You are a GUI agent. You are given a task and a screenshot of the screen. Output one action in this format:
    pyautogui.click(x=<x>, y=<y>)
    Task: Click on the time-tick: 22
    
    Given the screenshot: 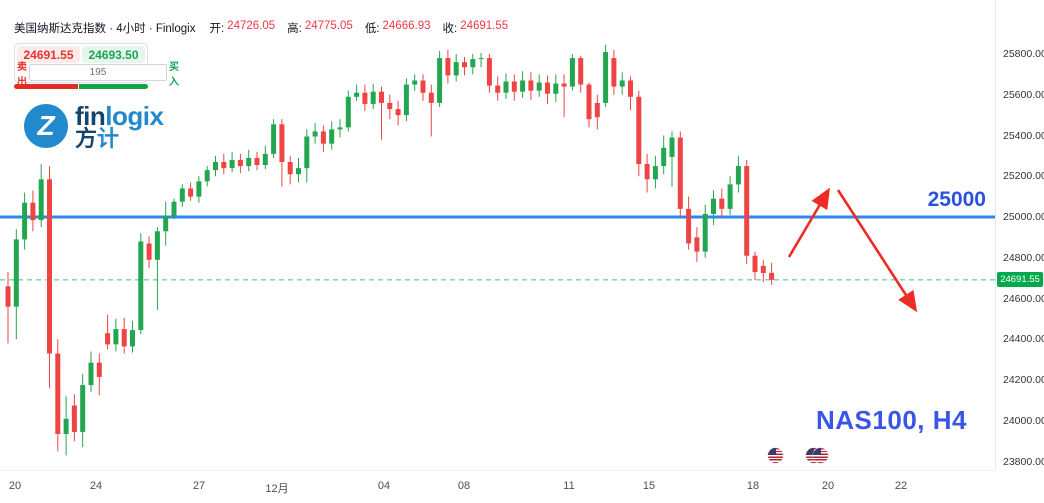 What is the action you would take?
    pyautogui.click(x=901, y=486)
    